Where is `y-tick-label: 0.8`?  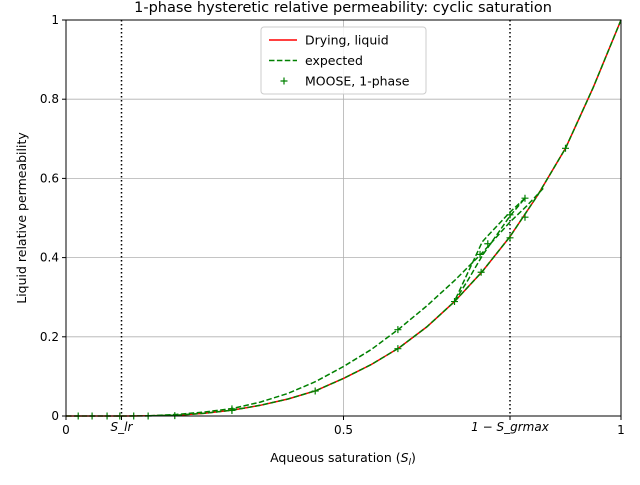
y-tick-label: 0.8 is located at coordinates (49, 99).